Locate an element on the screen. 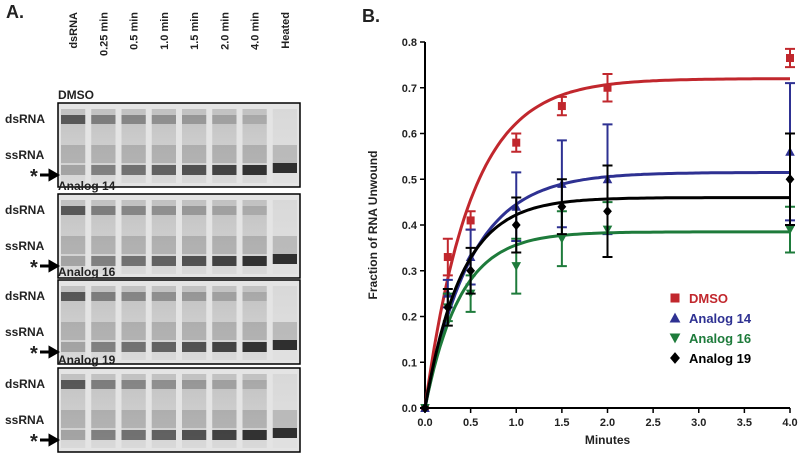 The image size is (800, 454). legend-label: Analog 16 is located at coordinates (720, 338).